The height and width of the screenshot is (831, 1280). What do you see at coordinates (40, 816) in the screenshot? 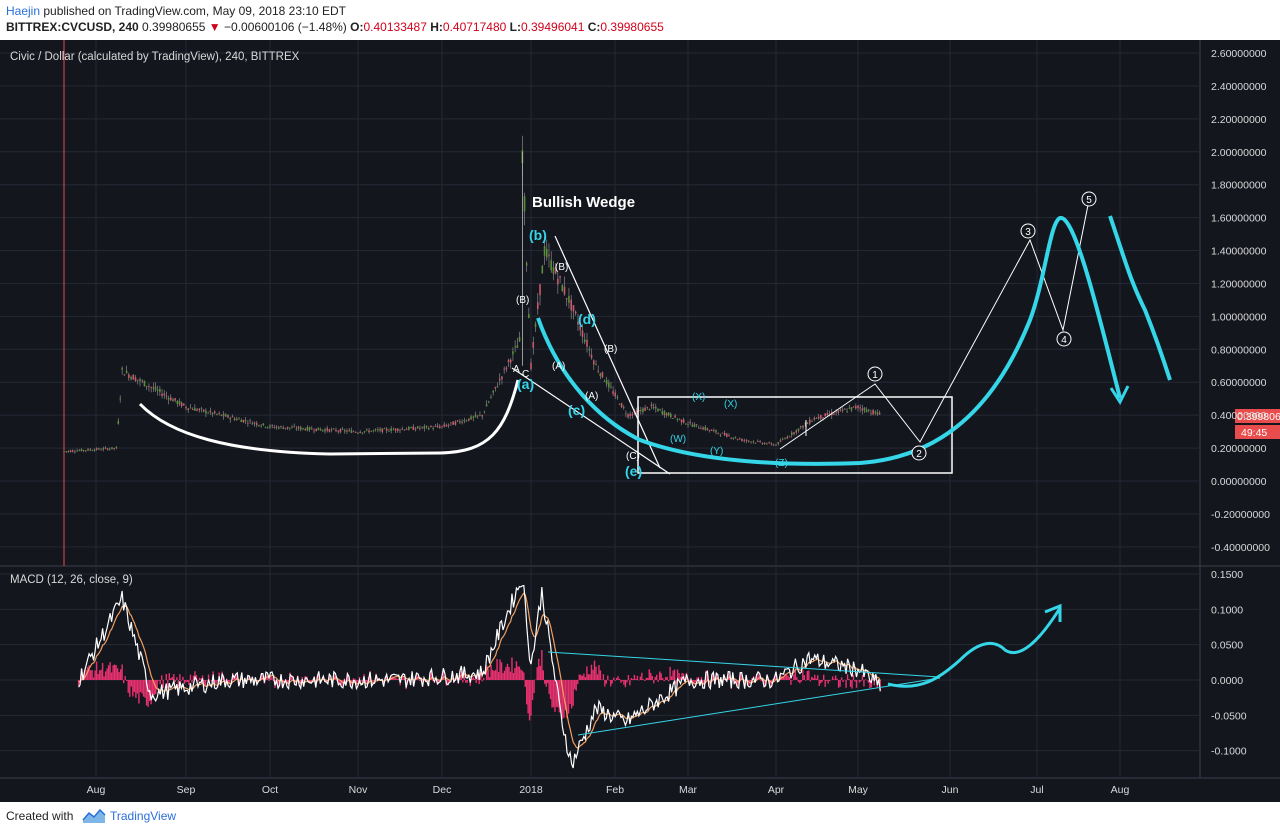
I see `created-with-text: Created with` at bounding box center [40, 816].